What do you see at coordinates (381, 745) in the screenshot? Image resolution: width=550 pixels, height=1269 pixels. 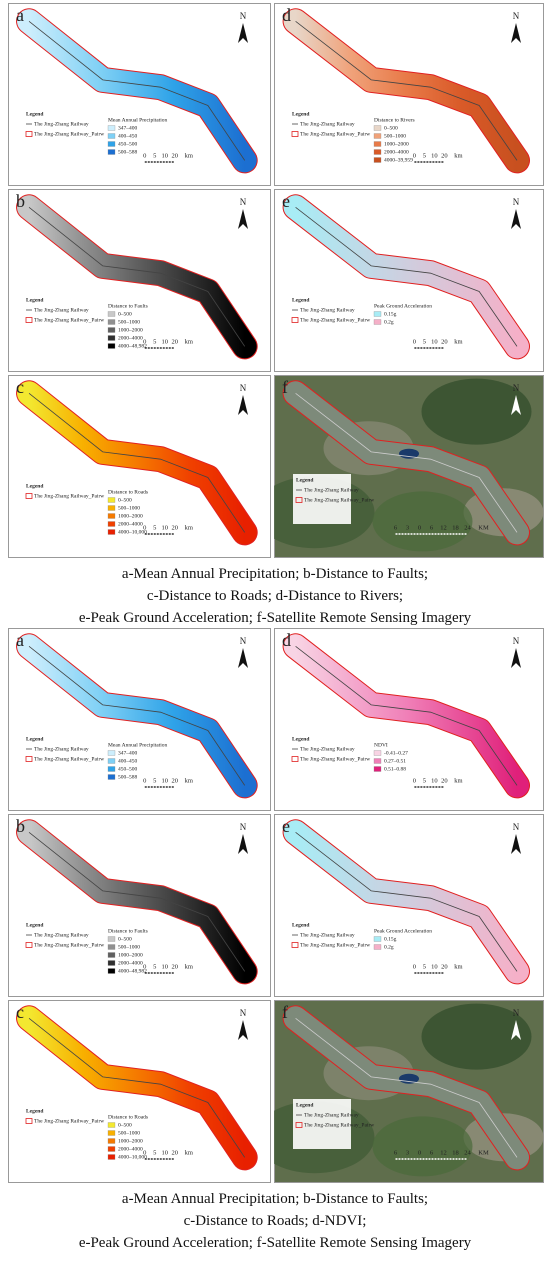 I see `legend-layer-title: NDVI` at bounding box center [381, 745].